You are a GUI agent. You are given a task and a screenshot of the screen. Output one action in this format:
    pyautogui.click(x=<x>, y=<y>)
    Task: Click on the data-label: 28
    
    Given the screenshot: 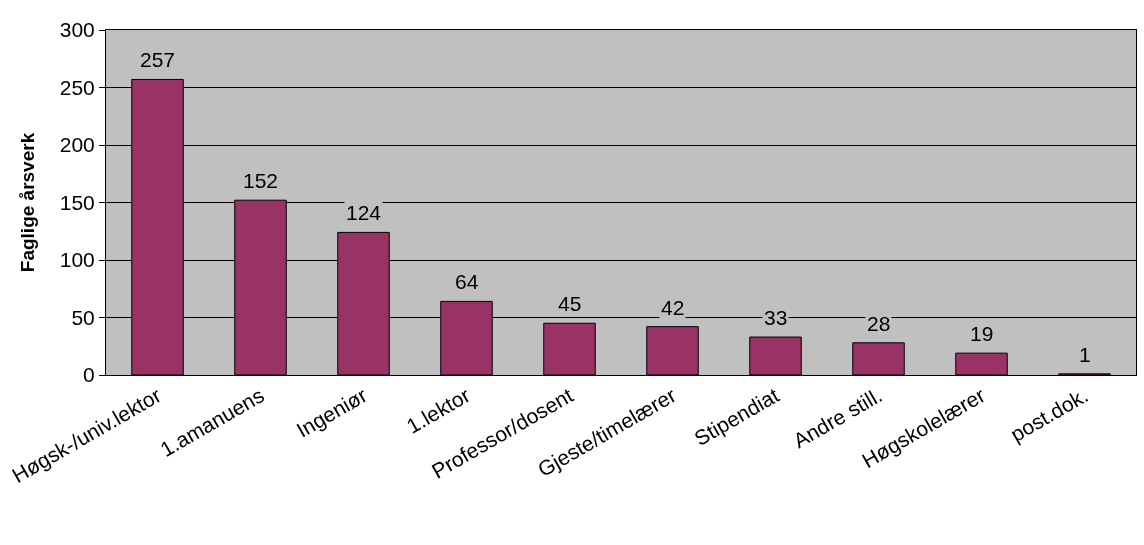 What is the action you would take?
    pyautogui.click(x=879, y=323)
    